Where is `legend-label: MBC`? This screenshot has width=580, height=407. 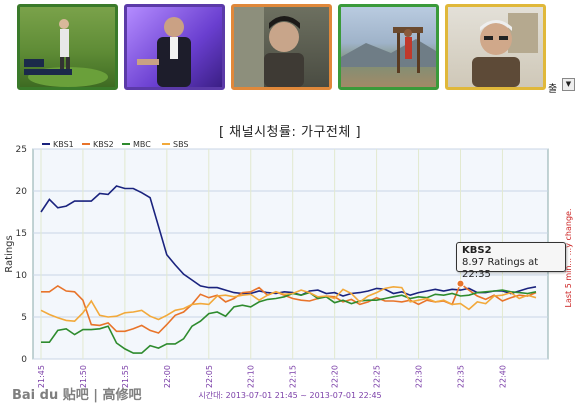
legend-label: MBC is located at coordinates (142, 144).